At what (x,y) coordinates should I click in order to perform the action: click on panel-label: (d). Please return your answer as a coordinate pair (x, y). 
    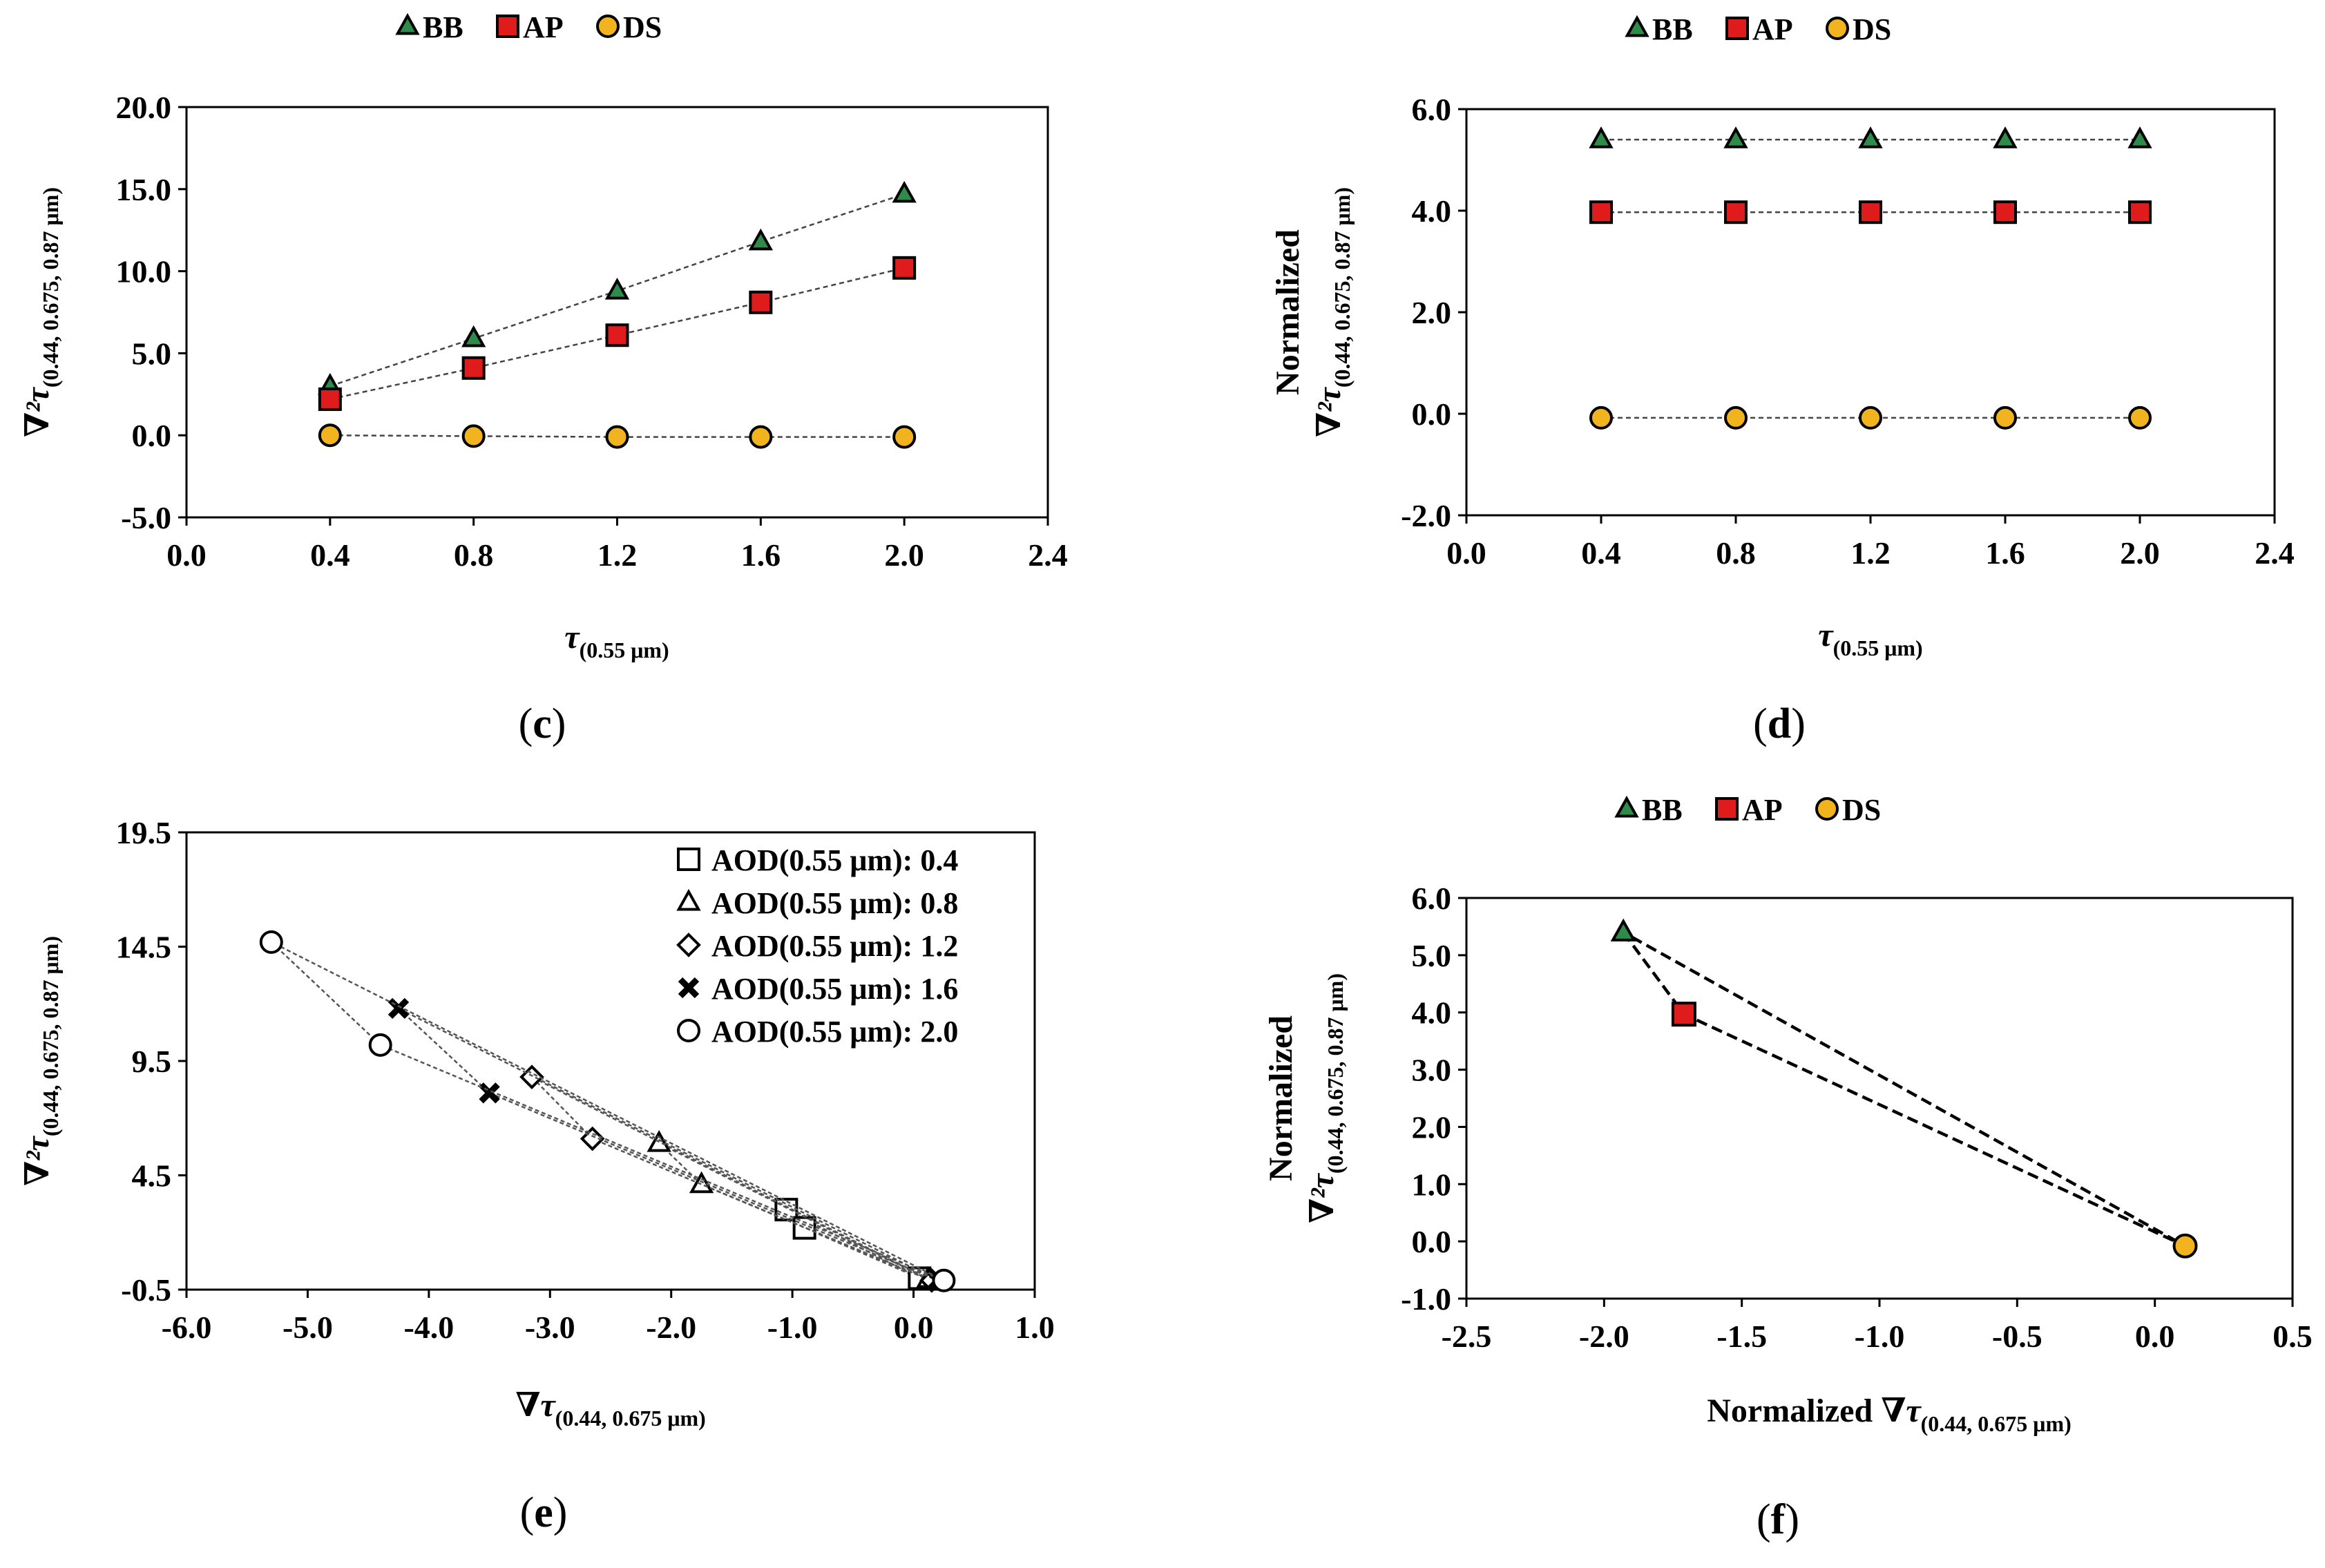
    Looking at the image, I should click on (1779, 723).